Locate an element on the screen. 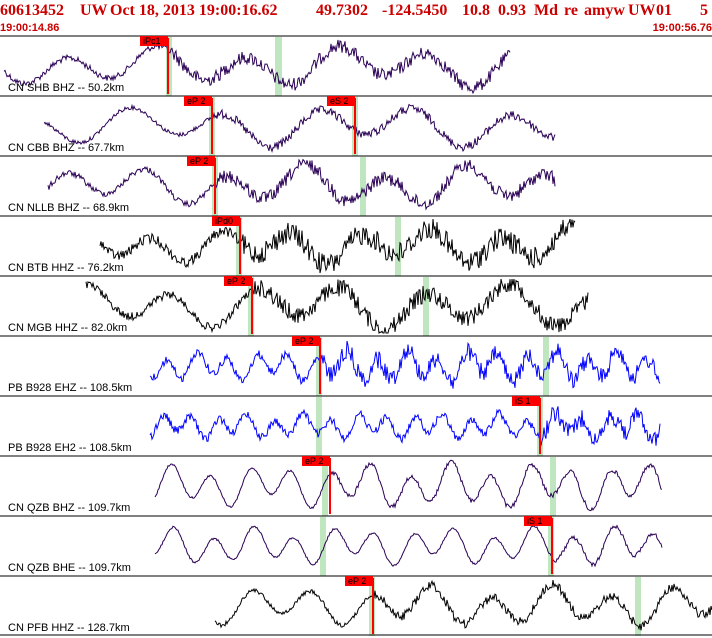 The image size is (712, 638). event-version: 01 is located at coordinates (664, 10).